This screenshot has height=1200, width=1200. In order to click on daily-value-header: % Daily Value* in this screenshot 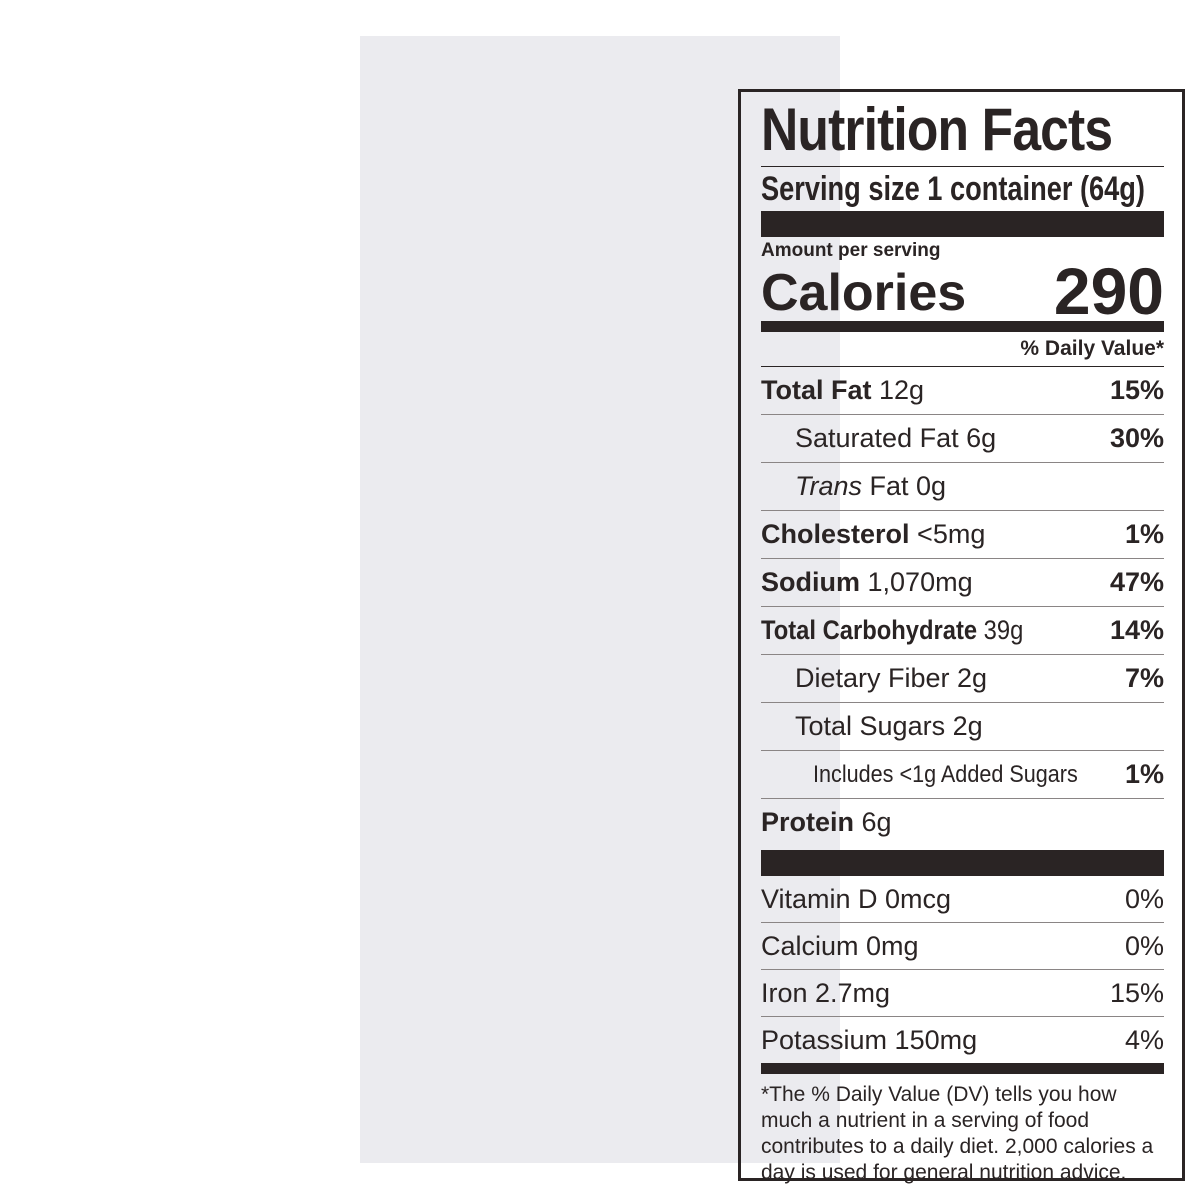, I will do `click(1092, 348)`.